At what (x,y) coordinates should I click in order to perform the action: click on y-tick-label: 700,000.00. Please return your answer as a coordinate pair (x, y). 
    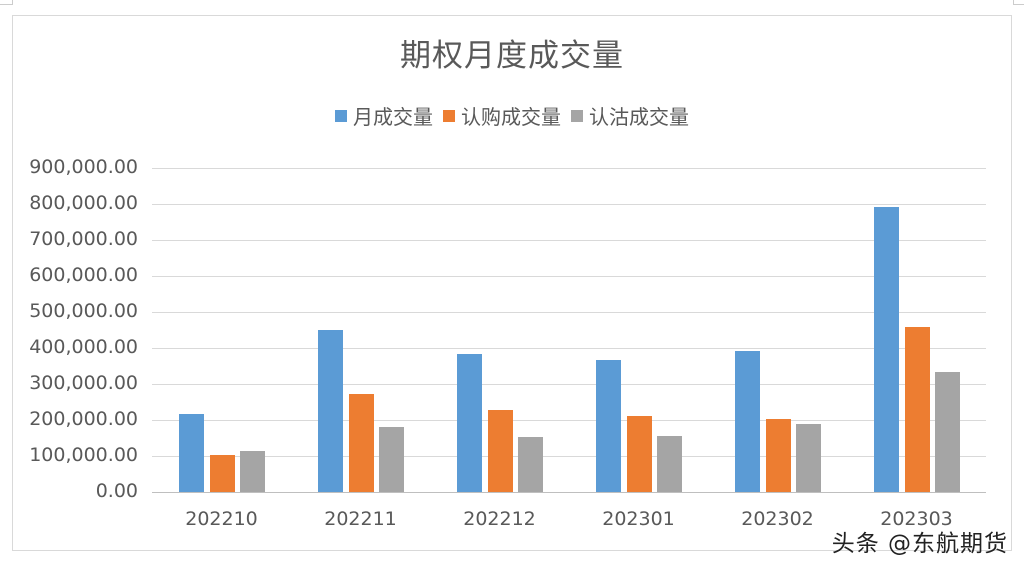
    Looking at the image, I should click on (83, 239).